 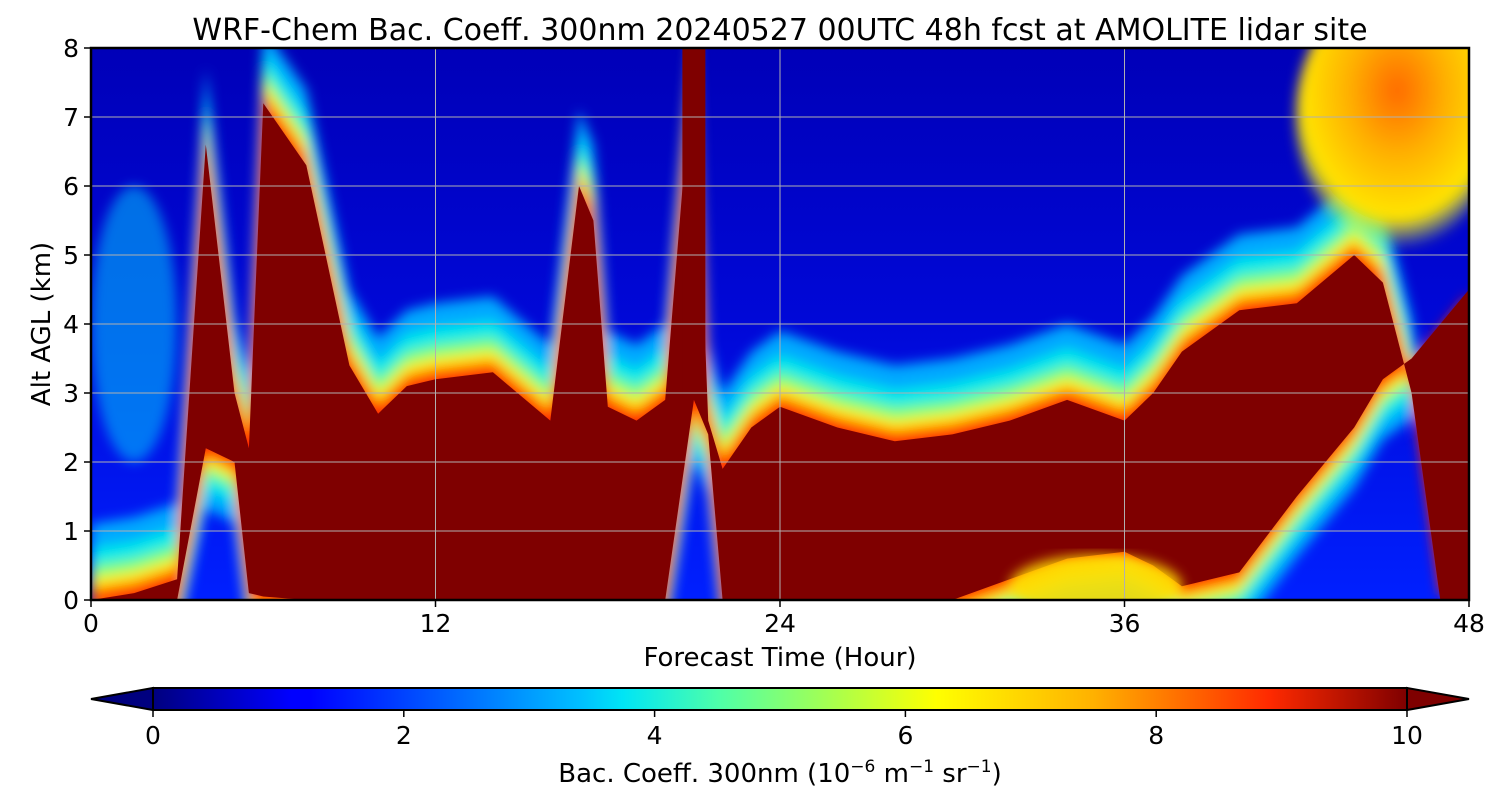 What do you see at coordinates (71, 186) in the screenshot?
I see `y-tick-label: 6` at bounding box center [71, 186].